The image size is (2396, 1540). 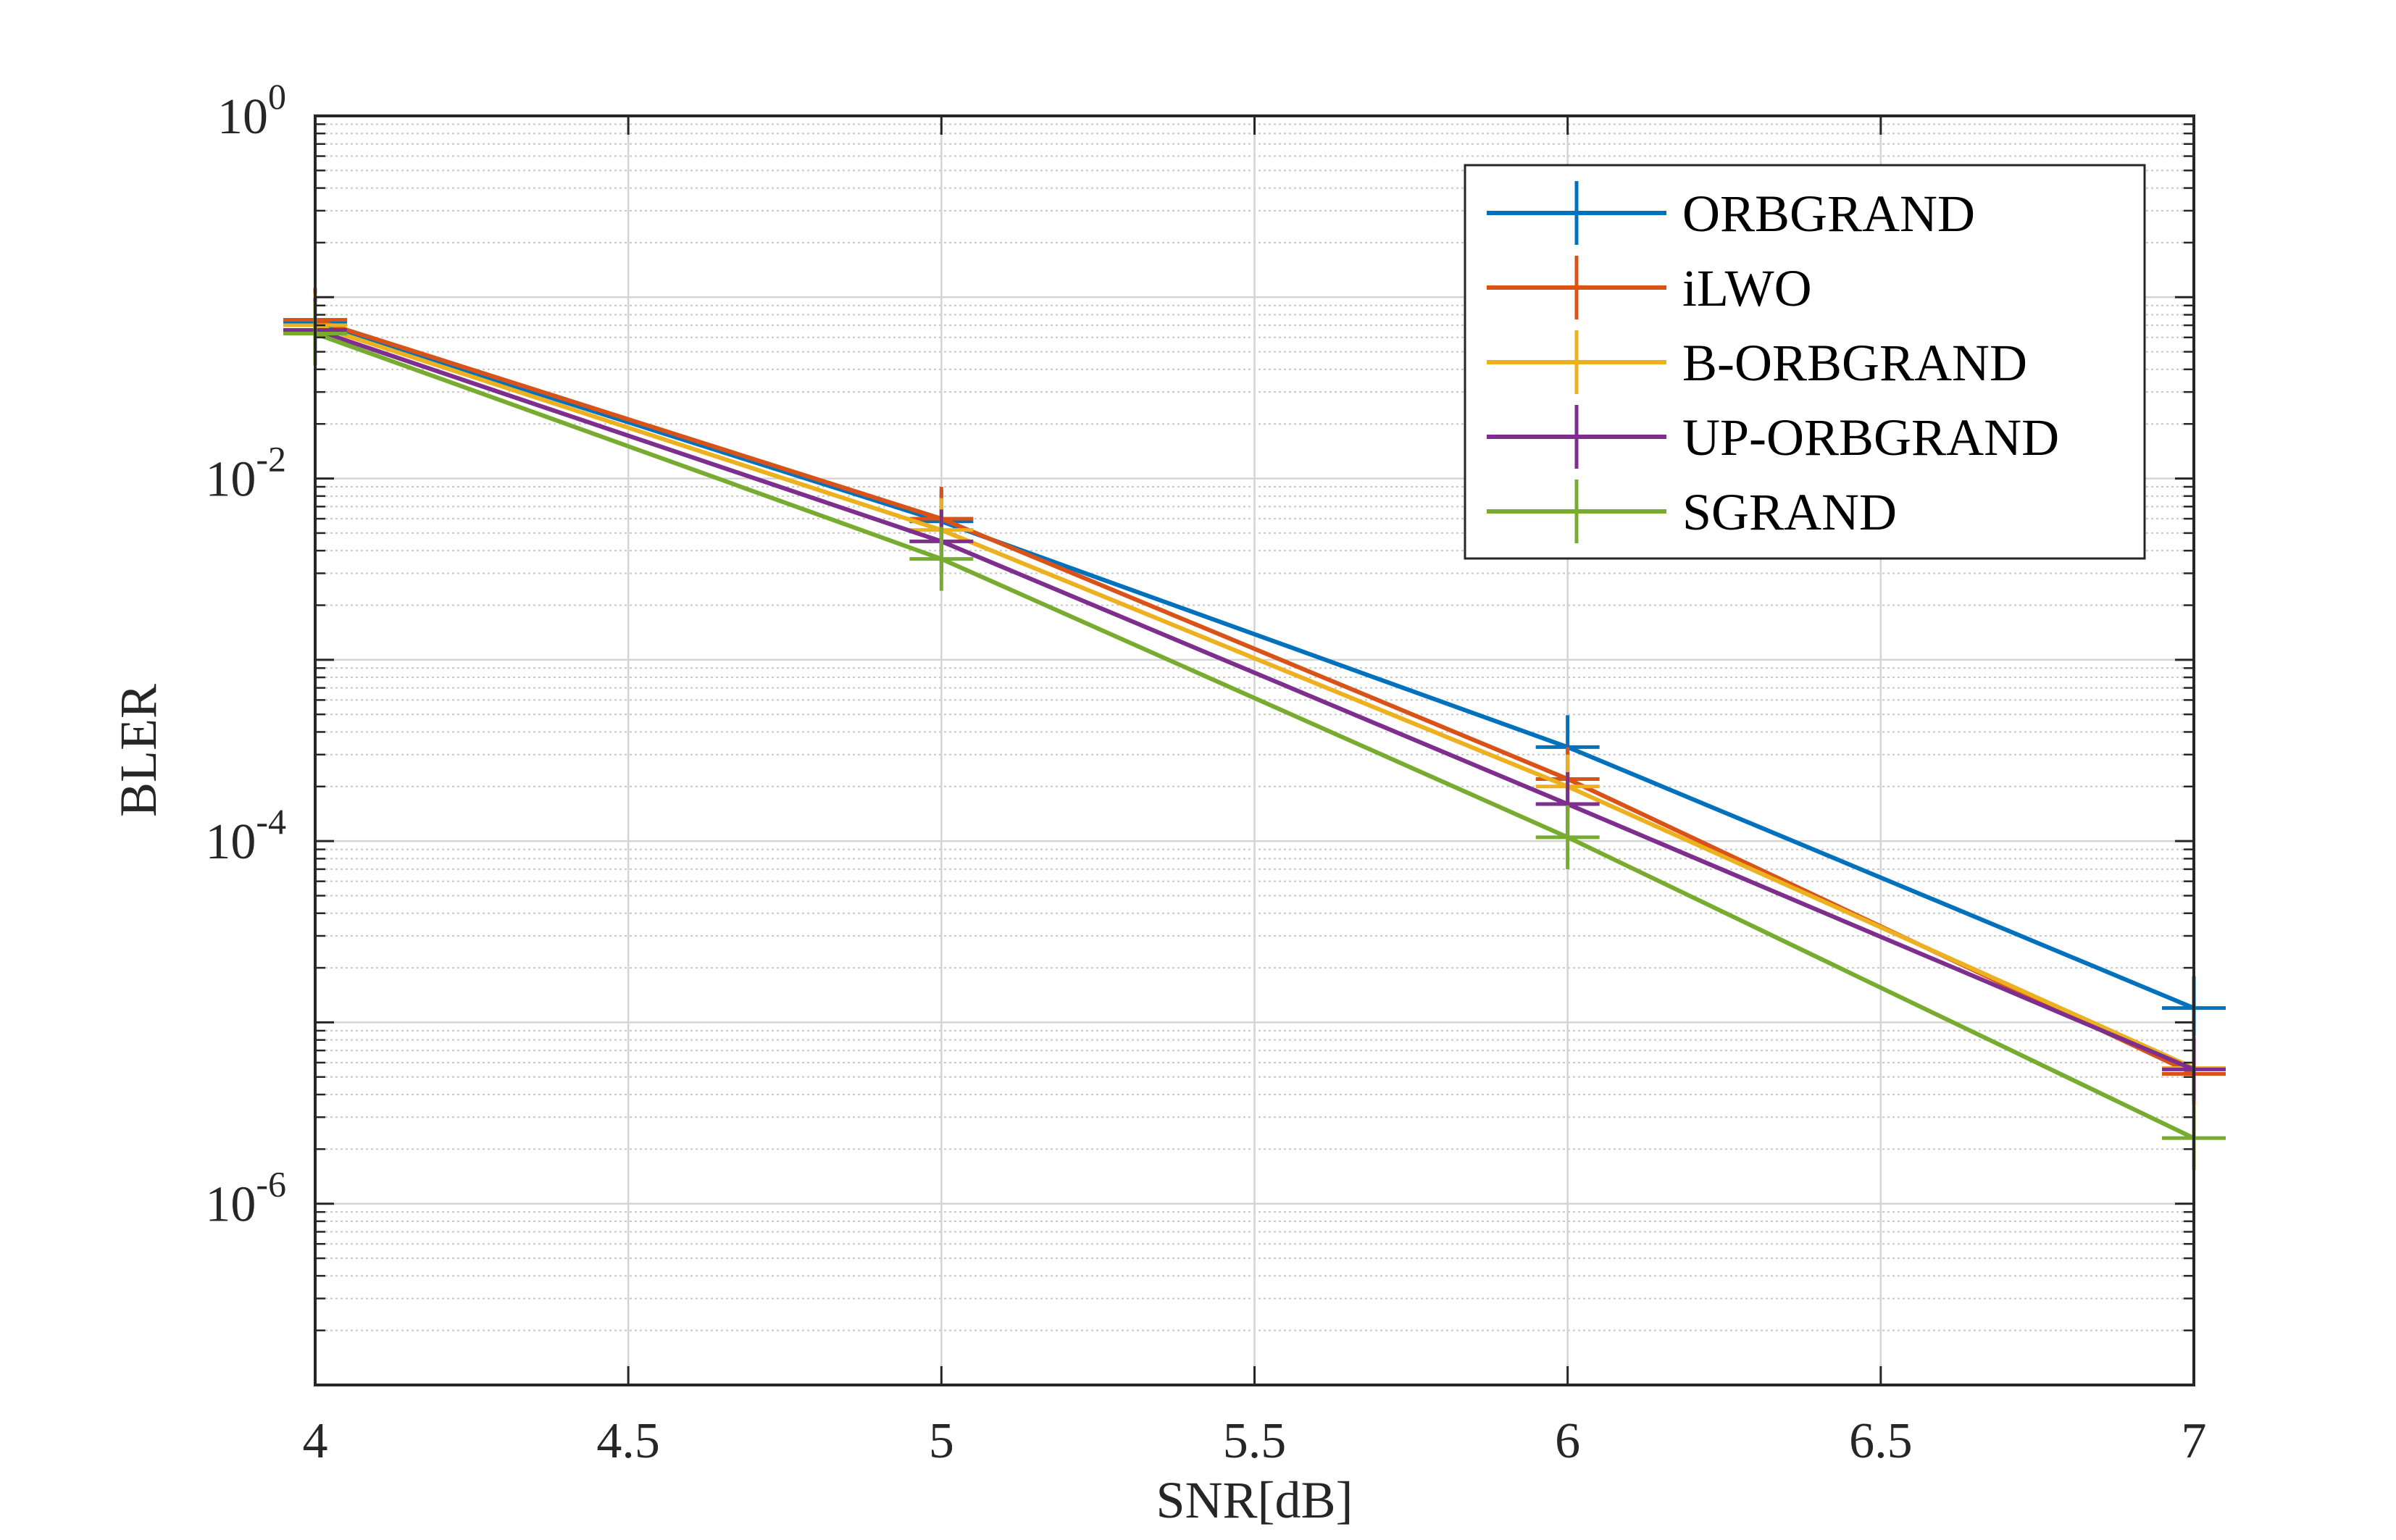 I want to click on y-tick-label: 10⁻⁴, so click(x=245, y=835).